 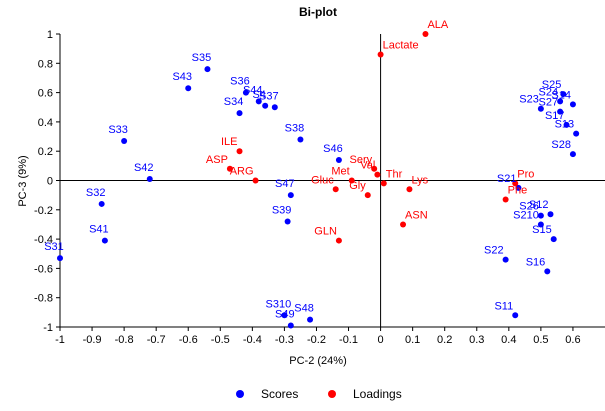 I want to click on loading-label: Sery, so click(x=361, y=160).